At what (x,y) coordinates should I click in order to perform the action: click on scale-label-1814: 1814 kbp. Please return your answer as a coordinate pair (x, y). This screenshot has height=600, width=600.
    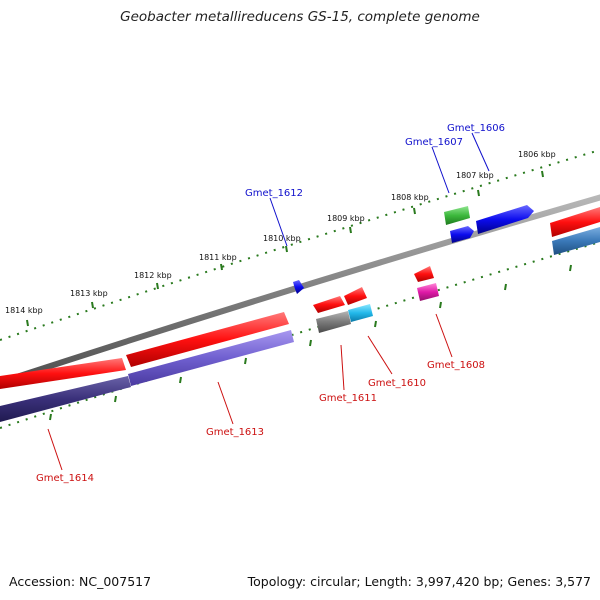
    Looking at the image, I should click on (24, 310).